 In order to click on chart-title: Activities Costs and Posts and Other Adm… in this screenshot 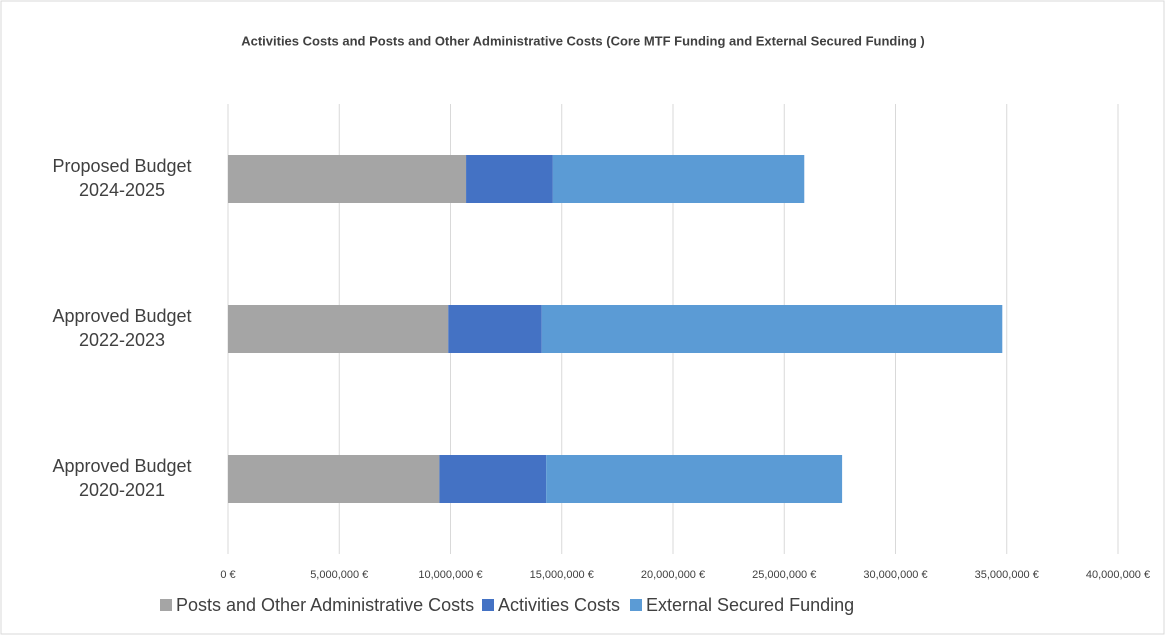, I will do `click(583, 40)`.